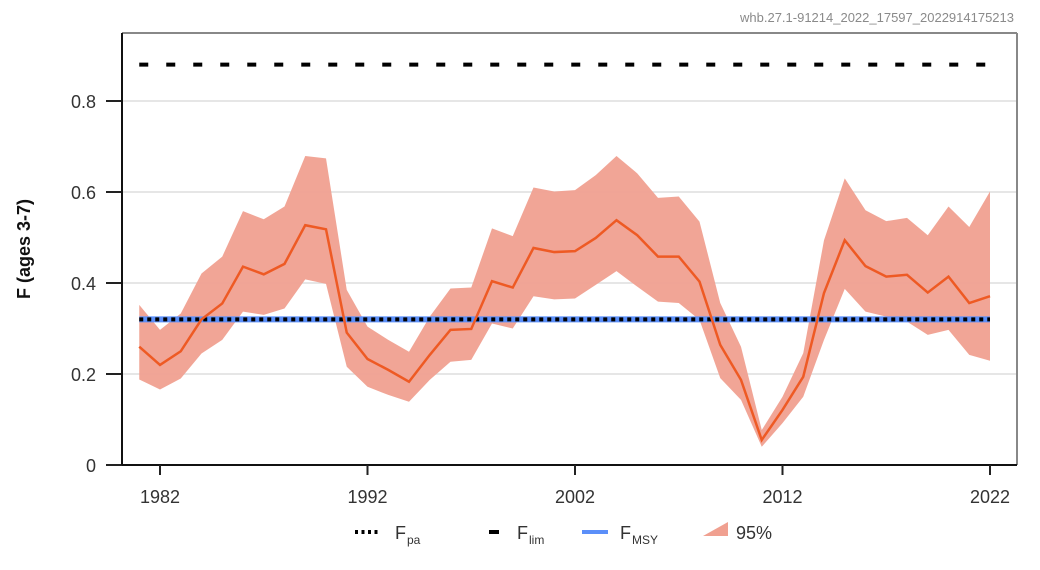  What do you see at coordinates (160, 497) in the screenshot?
I see `x-tick-label: 1982` at bounding box center [160, 497].